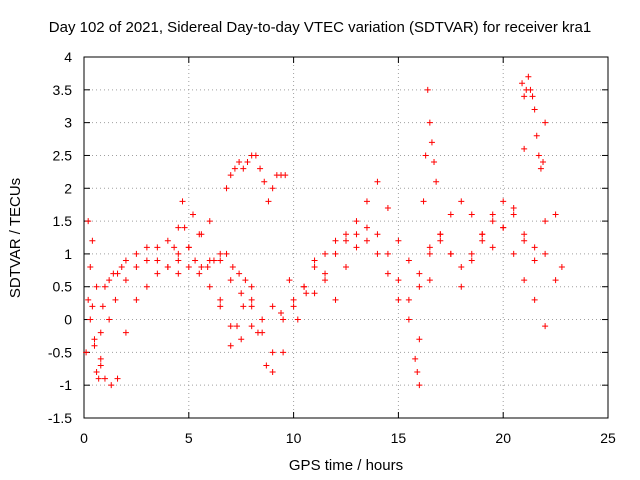 This screenshot has width=640, height=480. I want to click on series-track-e, so click(213, 244).